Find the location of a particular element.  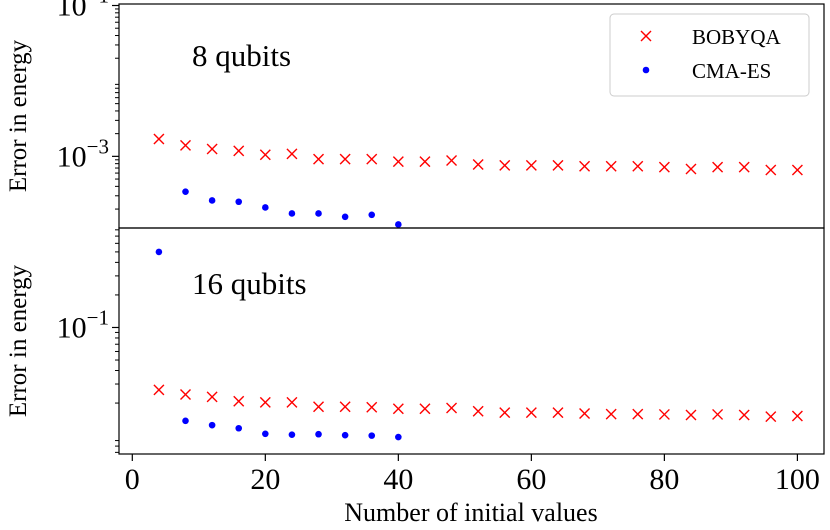

x-tick-label: 80 is located at coordinates (664, 479).